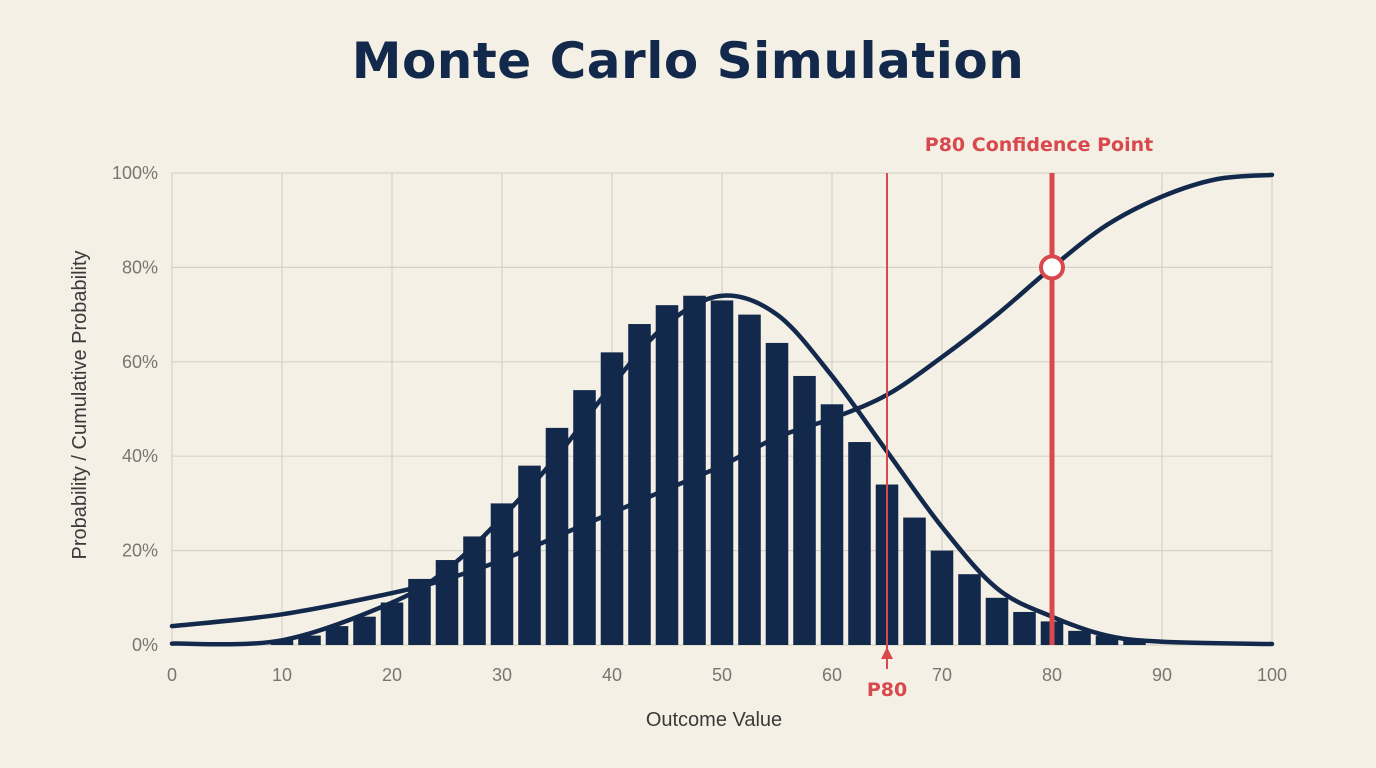 This screenshot has height=768, width=1376. Describe the element at coordinates (502, 675) in the screenshot. I see `x-tick-label: 30` at that location.